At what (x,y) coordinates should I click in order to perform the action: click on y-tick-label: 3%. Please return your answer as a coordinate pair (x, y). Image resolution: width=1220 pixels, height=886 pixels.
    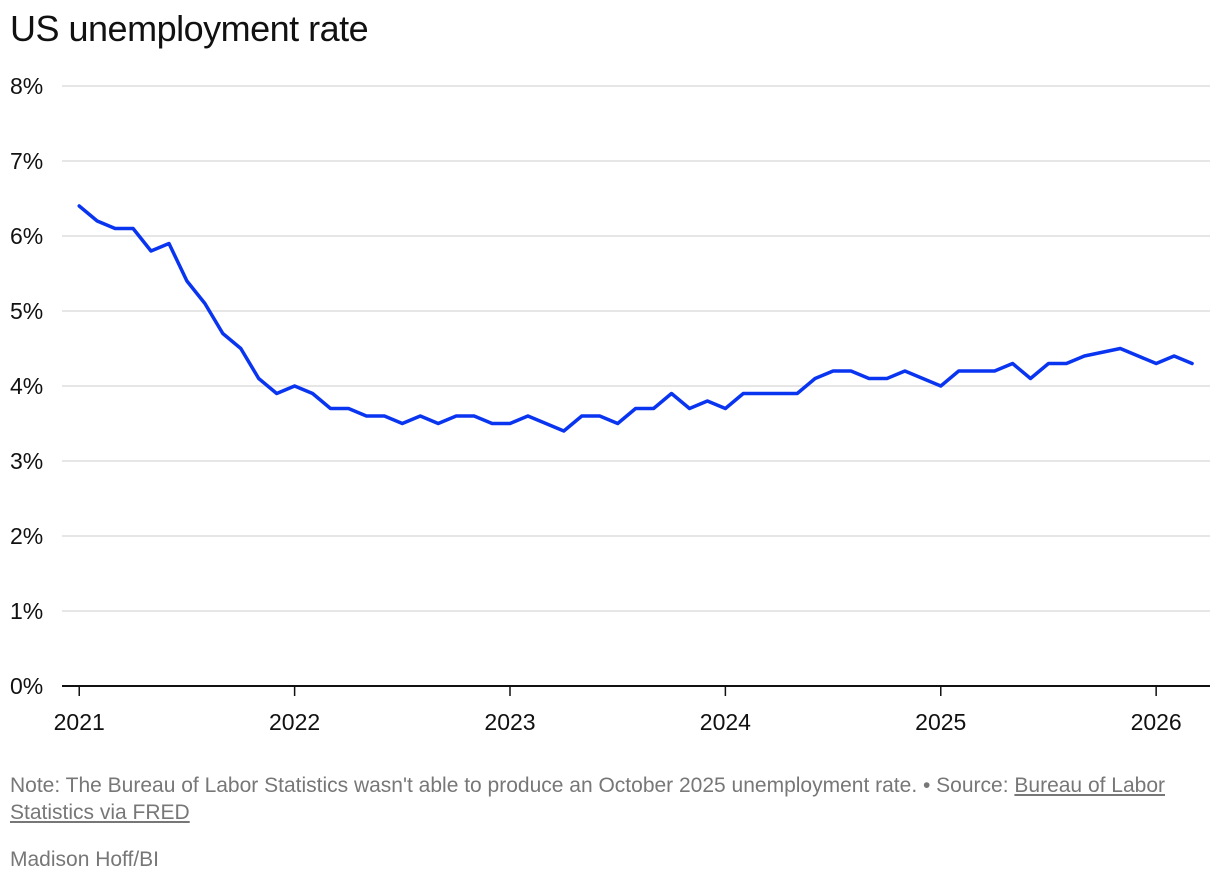
    Looking at the image, I should click on (26, 461).